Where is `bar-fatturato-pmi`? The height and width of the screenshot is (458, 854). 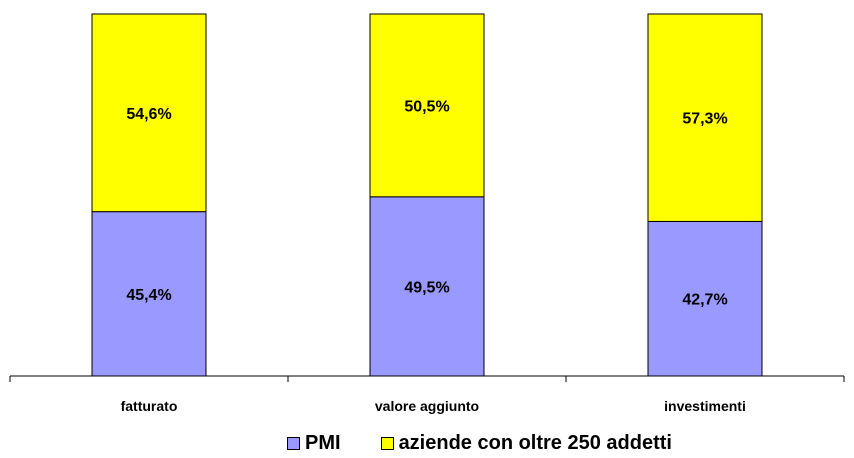
bar-fatturato-pmi is located at coordinates (149, 294).